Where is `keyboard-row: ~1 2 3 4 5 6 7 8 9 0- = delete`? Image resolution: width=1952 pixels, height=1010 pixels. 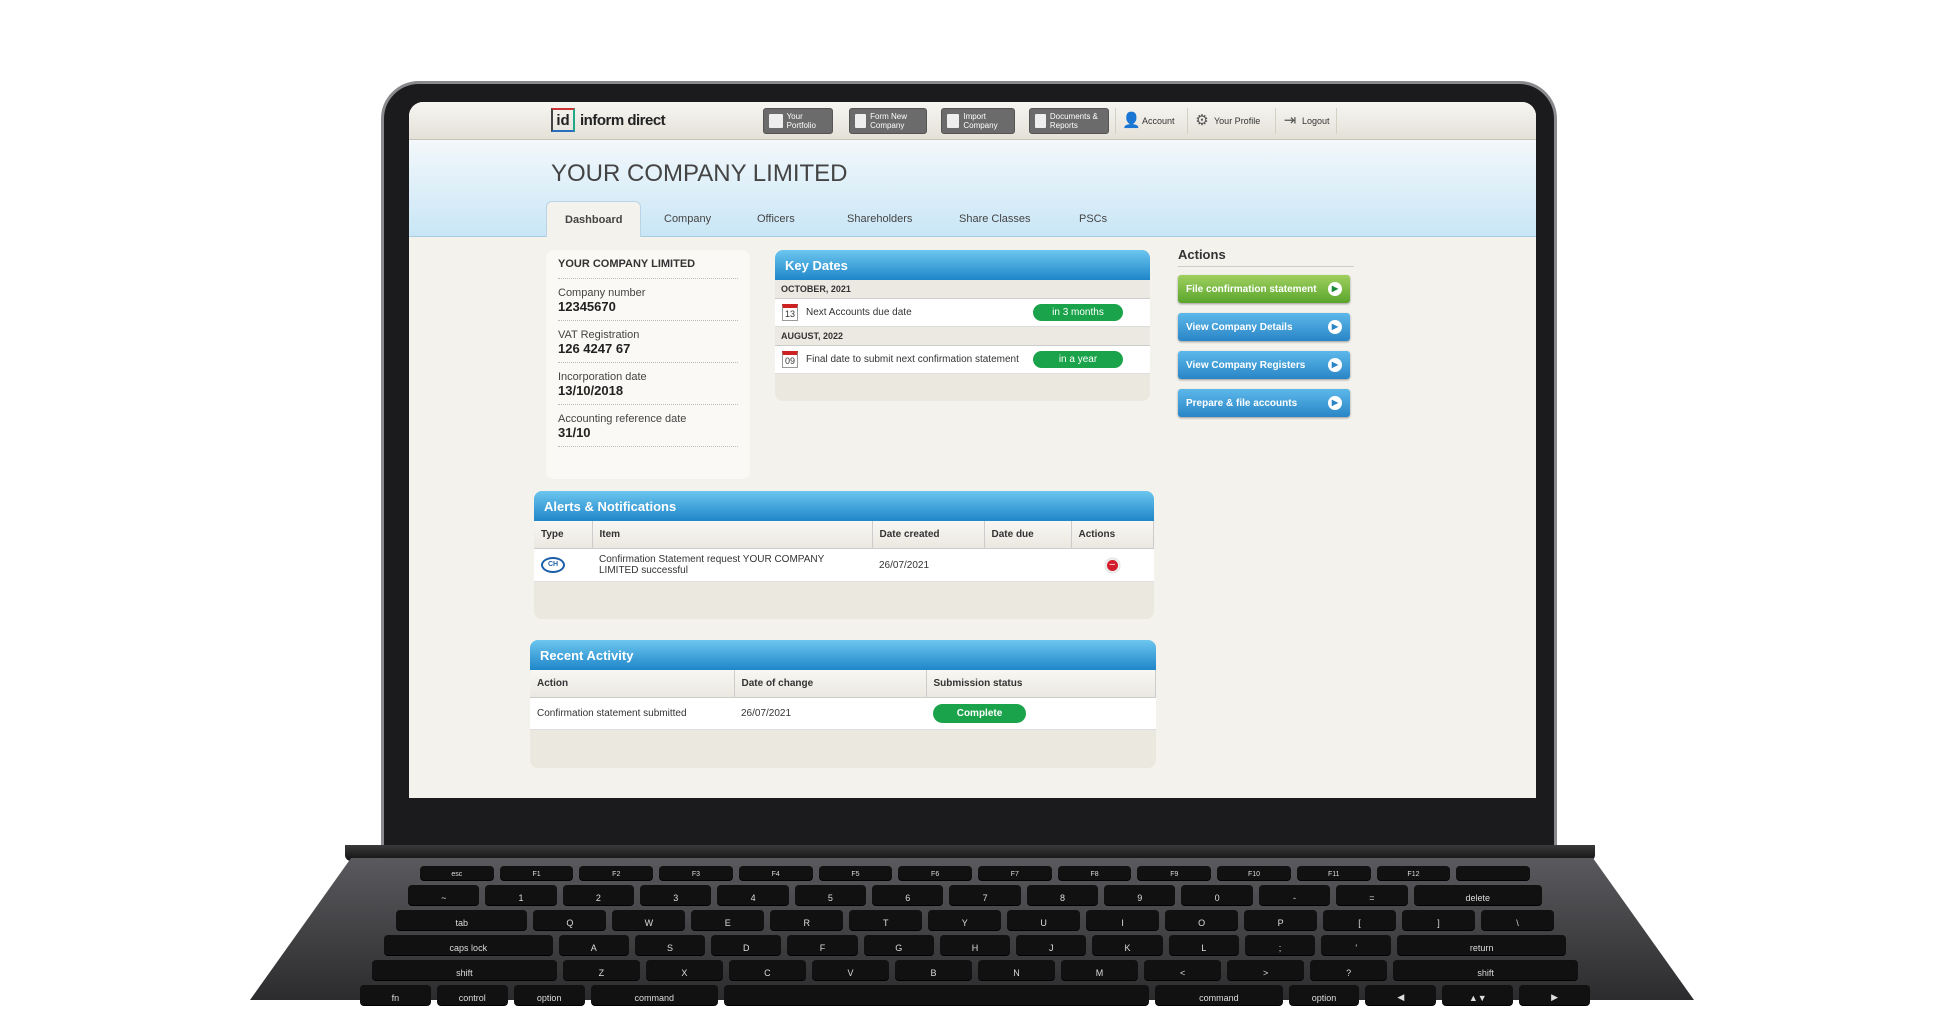 keyboard-row: ~1 2 3 4 5 6 7 8 9 0- = delete is located at coordinates (975, 895).